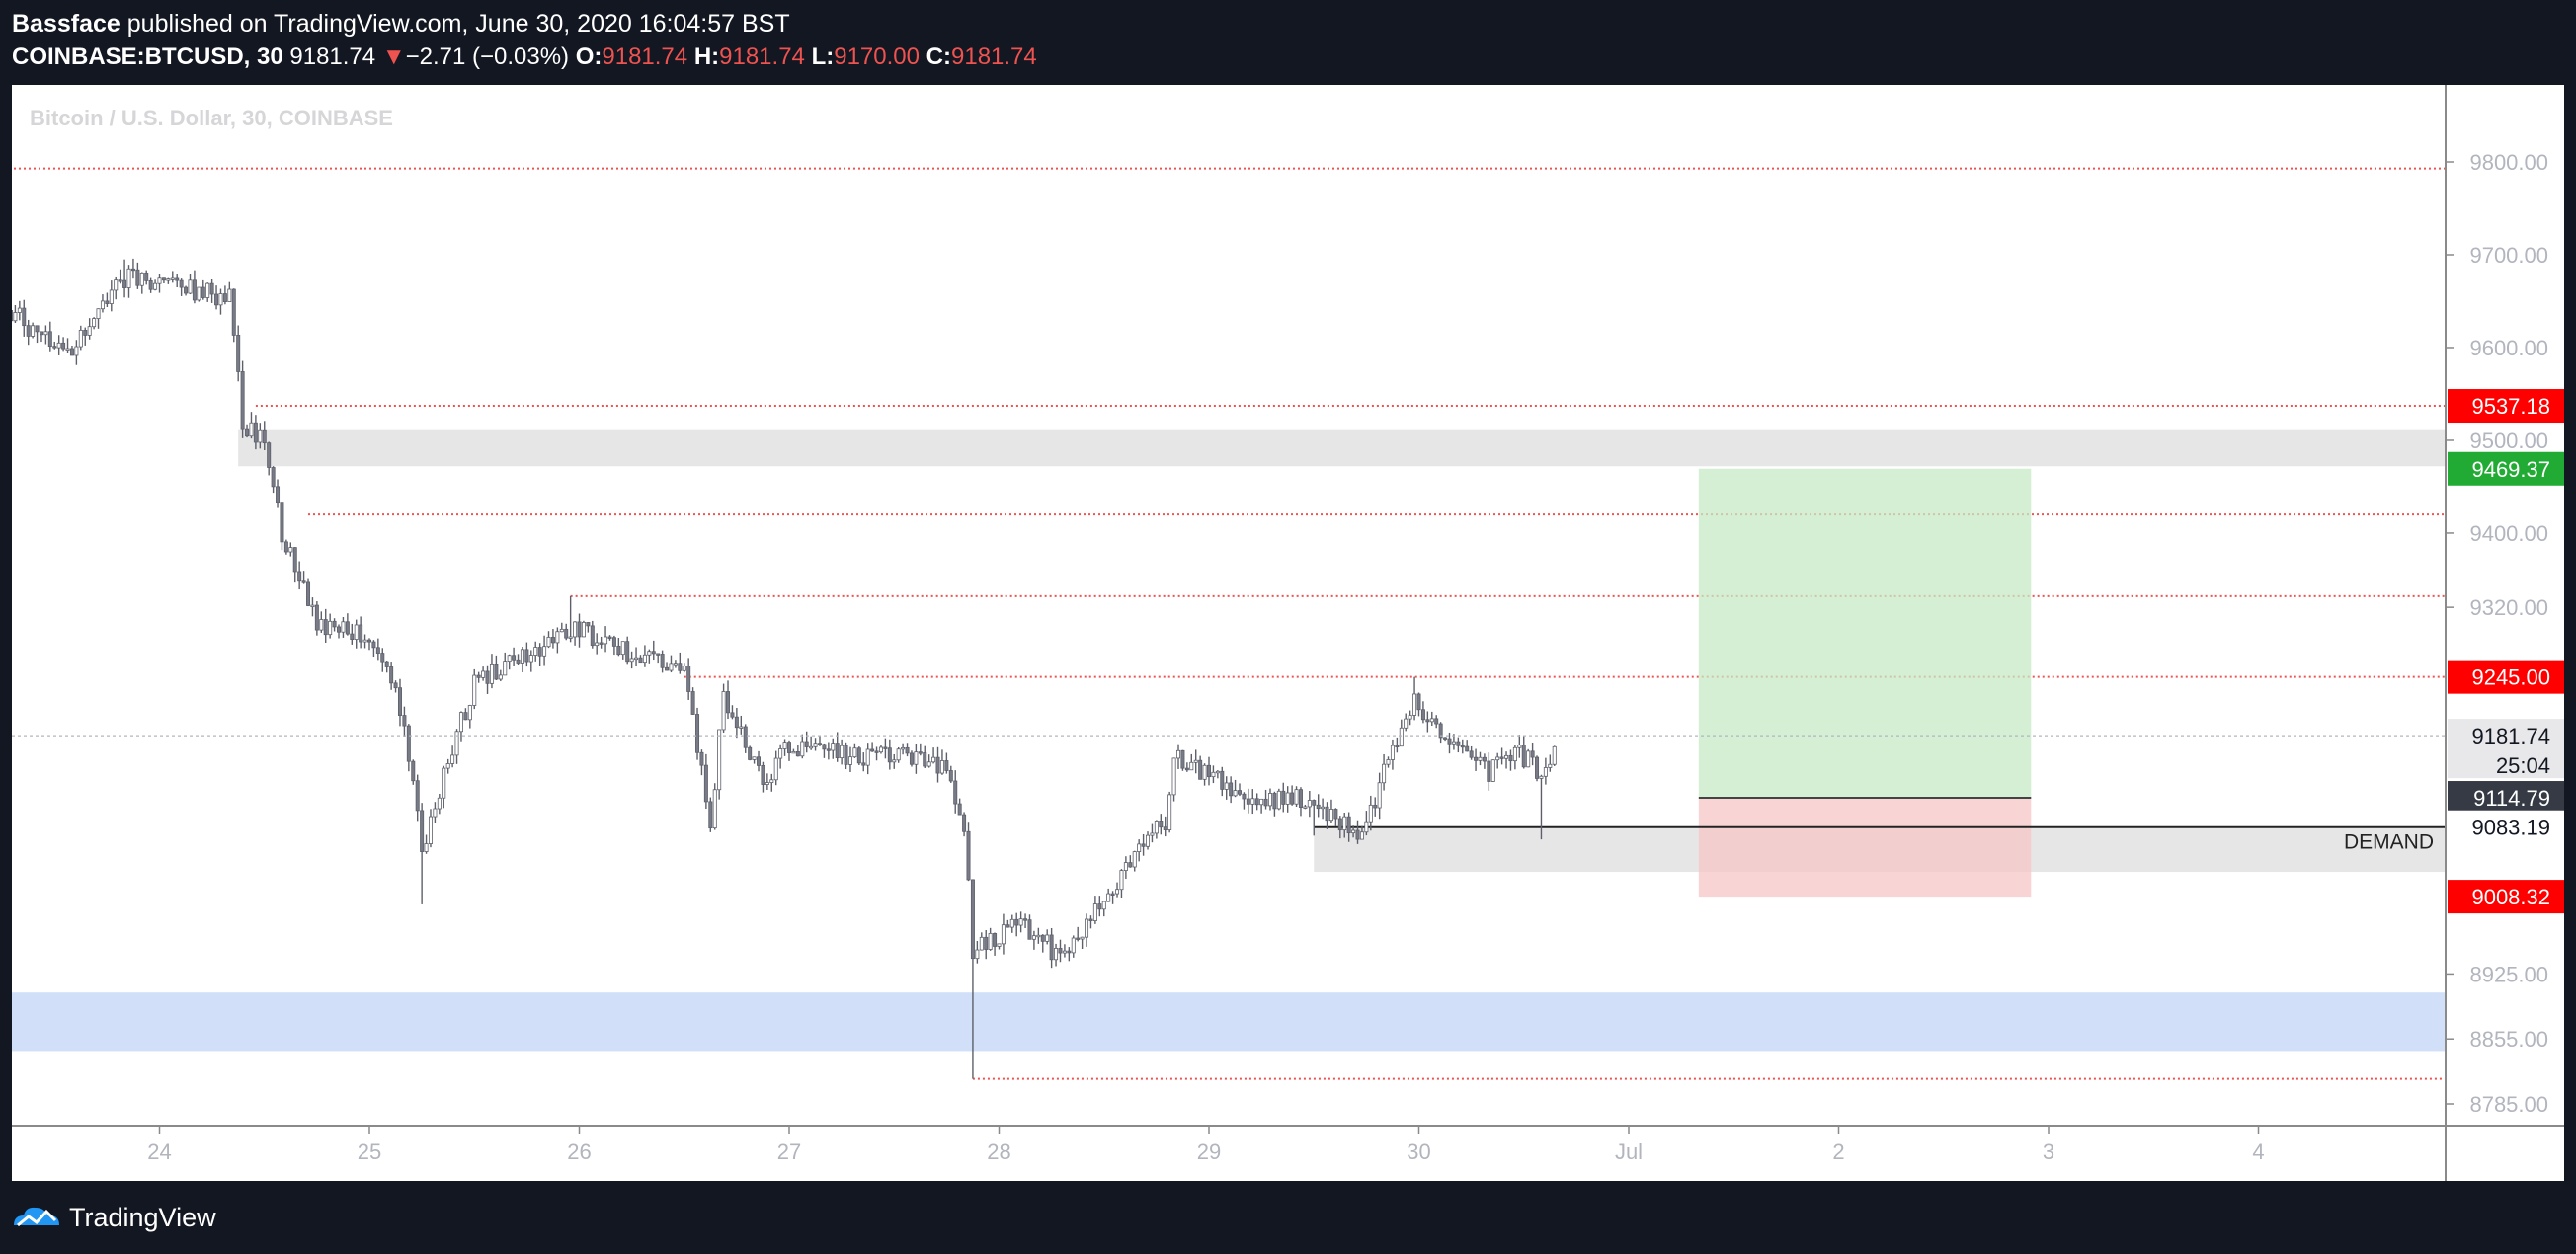 This screenshot has width=2576, height=1254. I want to click on price-tick-label: 8785.00, so click(2508, 1104).